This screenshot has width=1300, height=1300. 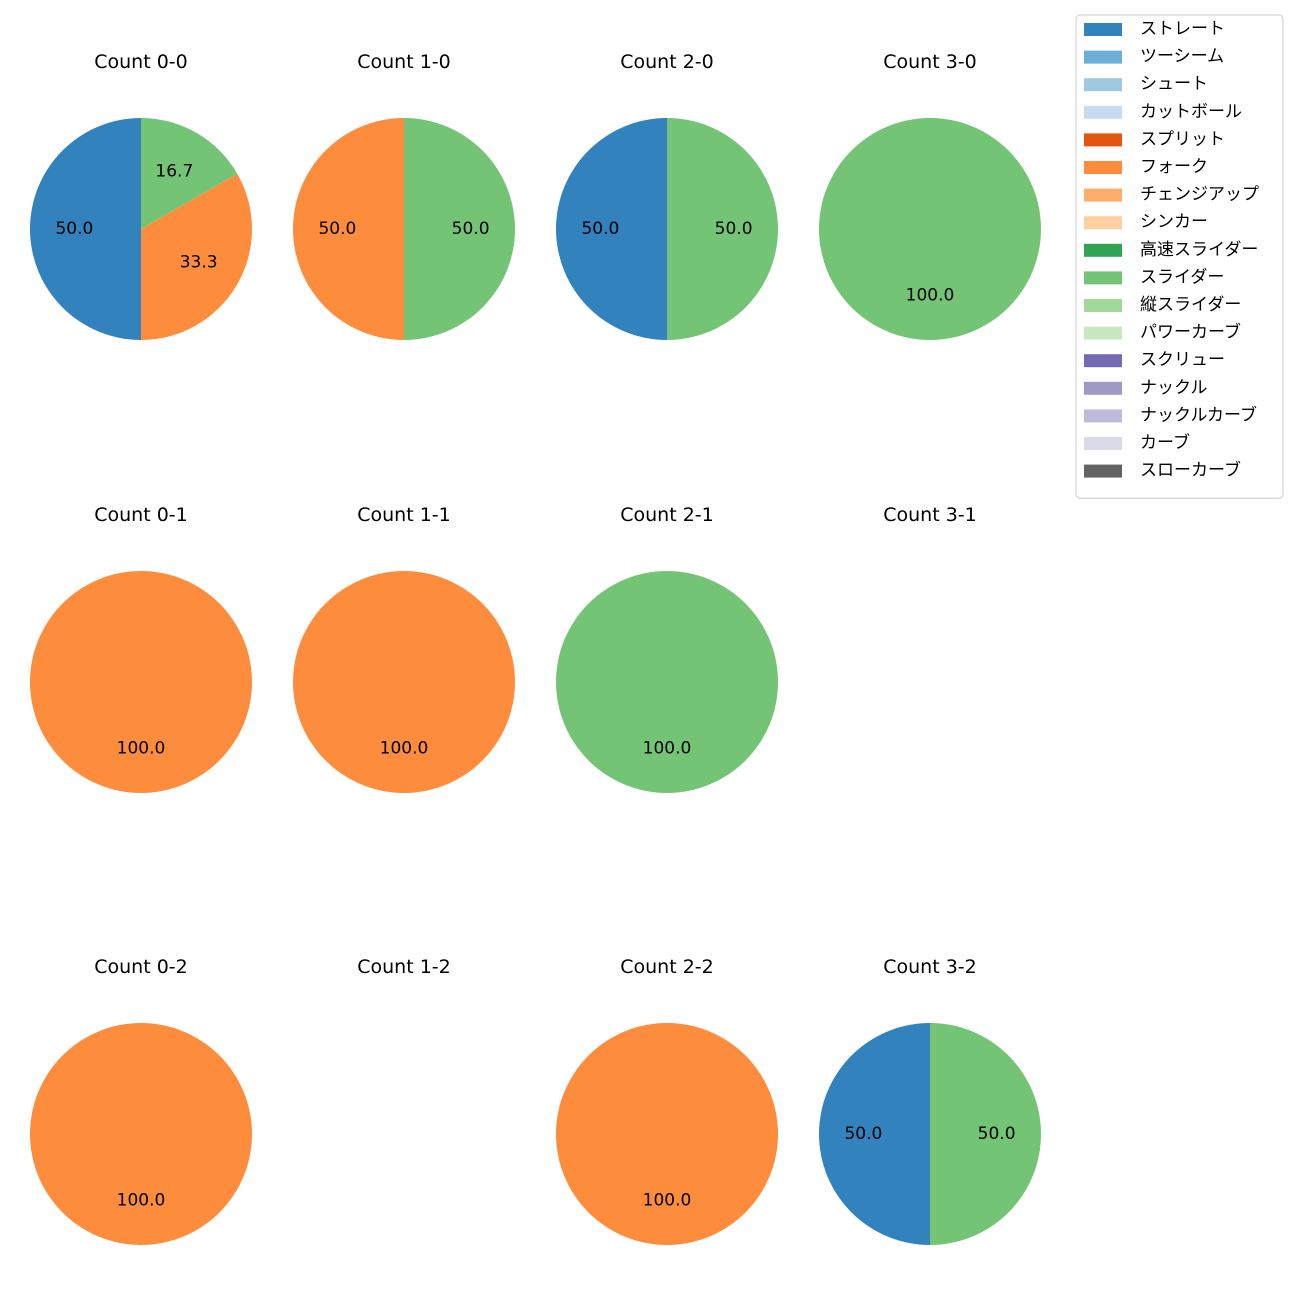 What do you see at coordinates (404, 515) in the screenshot?
I see `panel-title: Count 1-1` at bounding box center [404, 515].